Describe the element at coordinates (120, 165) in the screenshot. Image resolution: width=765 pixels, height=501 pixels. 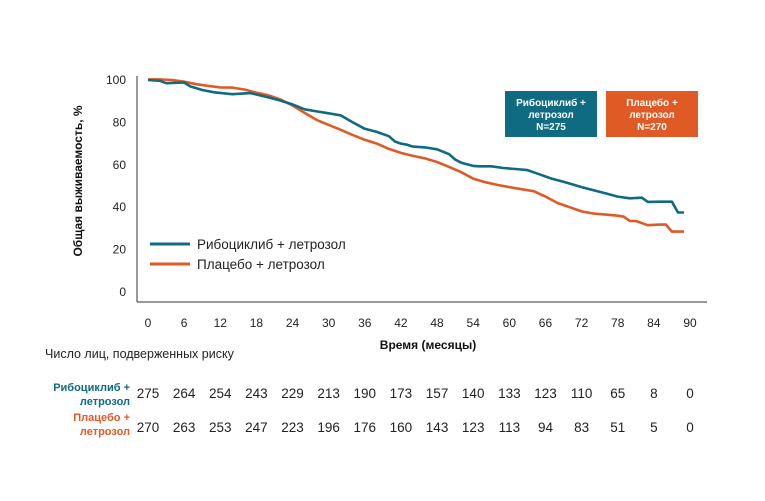
I see `y-tick-label: 60` at that location.